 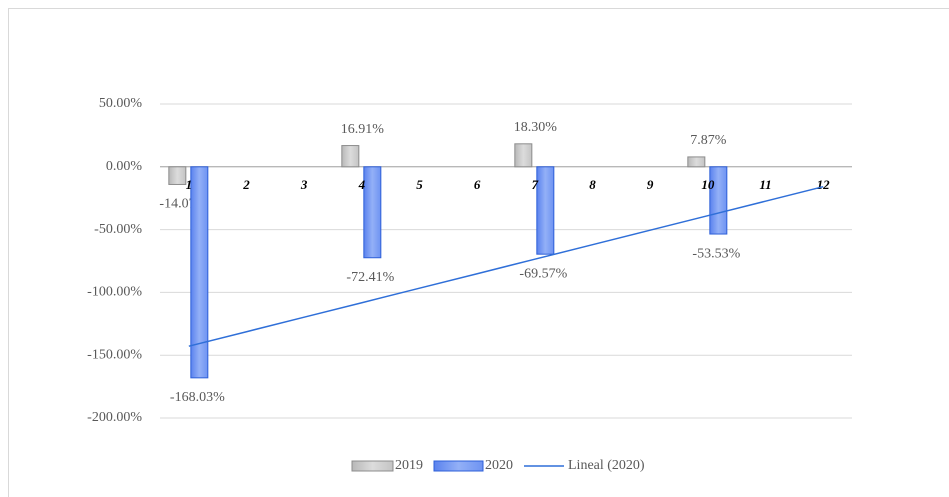 I want to click on data-label: -72.41%, so click(x=370, y=277).